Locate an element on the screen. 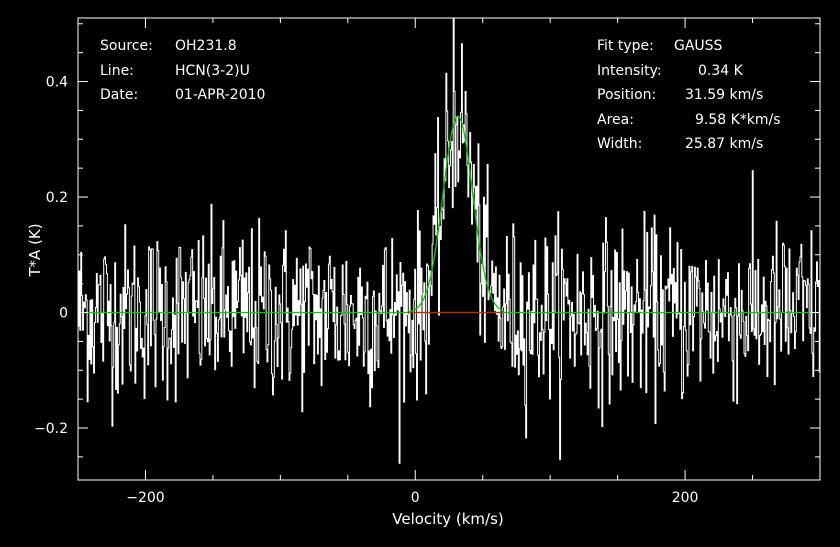 The width and height of the screenshot is (840, 547). info-date-key: Date: is located at coordinates (119, 95).